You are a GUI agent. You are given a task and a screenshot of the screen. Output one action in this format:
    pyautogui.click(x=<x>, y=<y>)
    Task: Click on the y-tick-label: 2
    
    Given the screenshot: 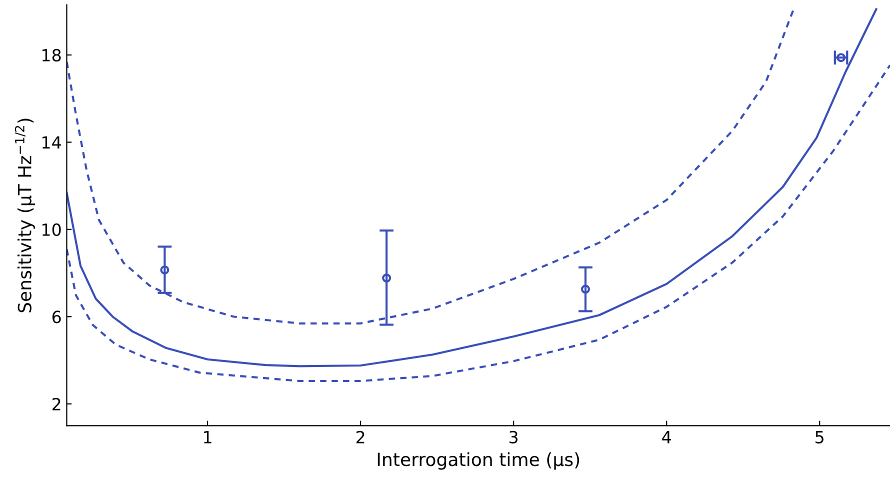 What is the action you would take?
    pyautogui.click(x=56, y=404)
    